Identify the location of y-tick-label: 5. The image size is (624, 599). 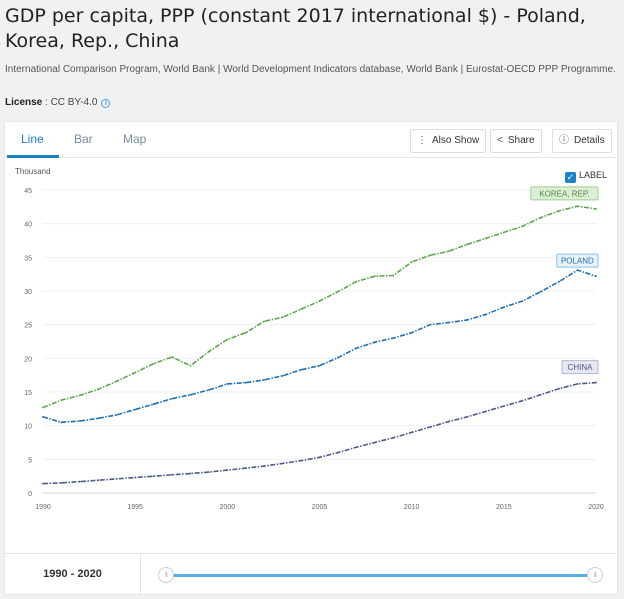
(30, 460).